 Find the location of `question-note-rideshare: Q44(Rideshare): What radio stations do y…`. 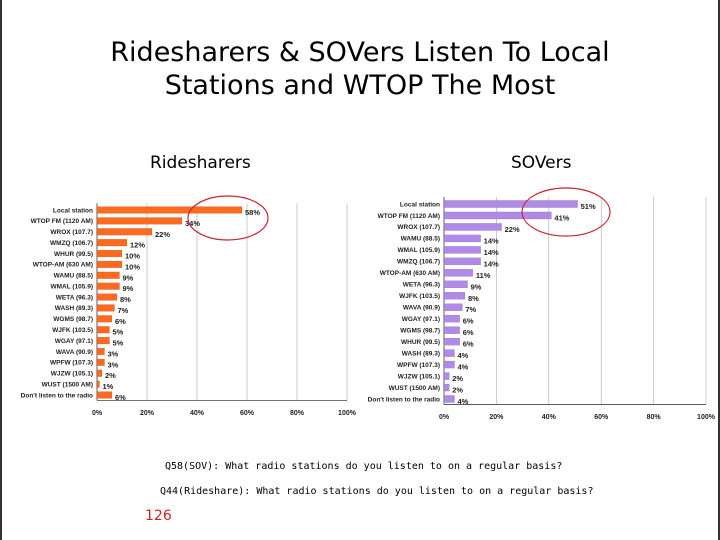

question-note-rideshare: Q44(Rideshare): What radio stations do y… is located at coordinates (377, 491).